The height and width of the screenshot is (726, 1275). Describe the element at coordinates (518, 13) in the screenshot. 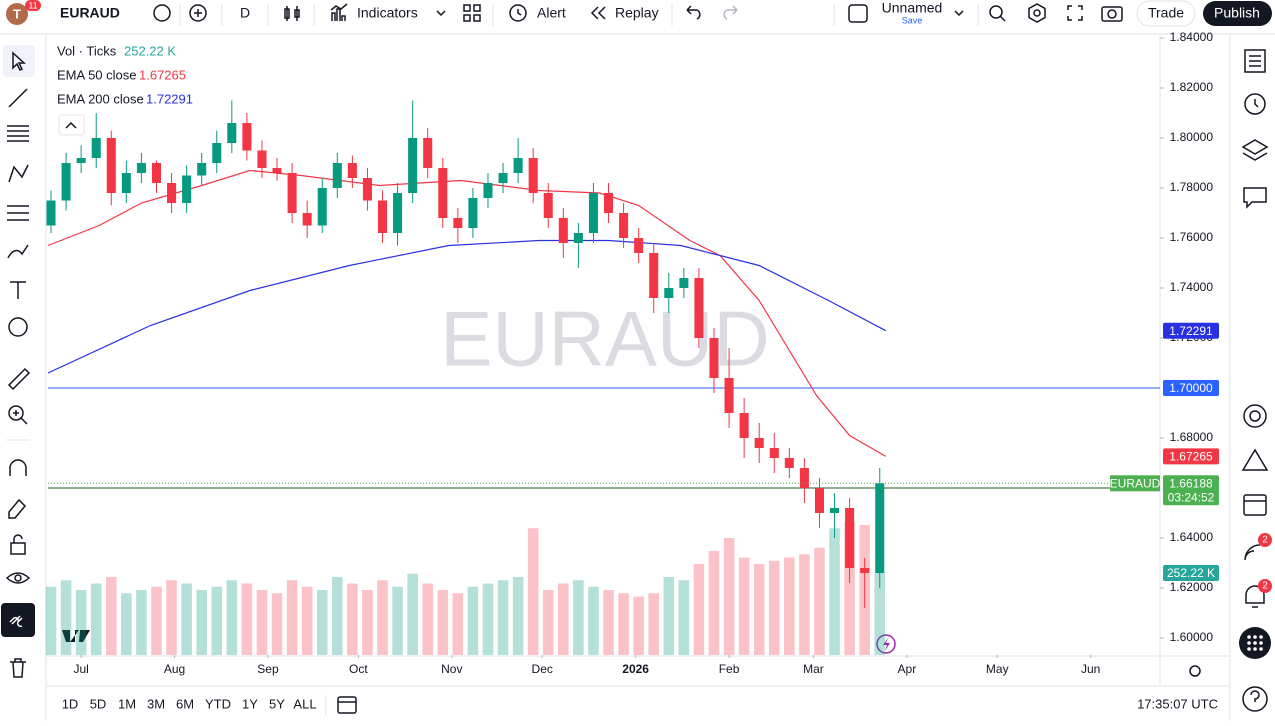

I see `alert-icon` at that location.